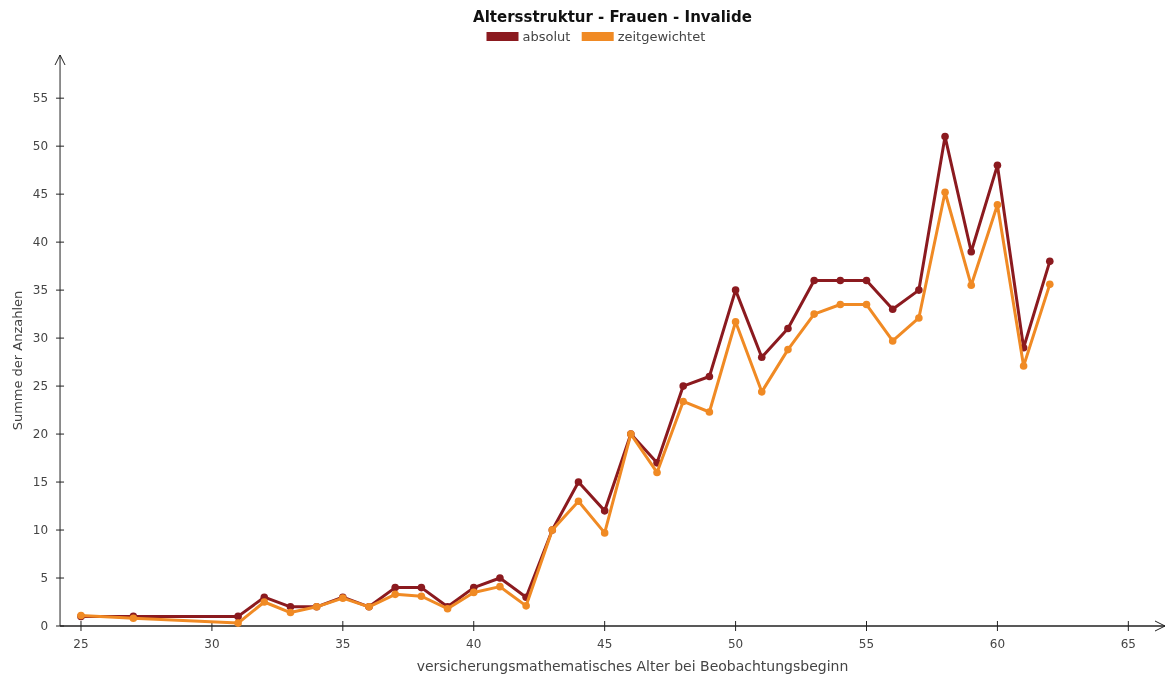  I want to click on y-tick-label: 15, so click(40, 482).